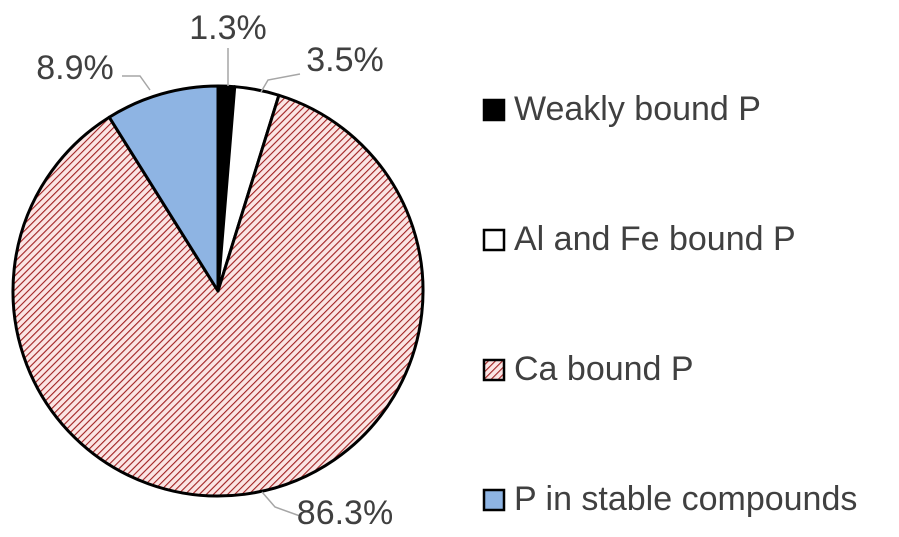 The image size is (899, 537). Describe the element at coordinates (345, 513) in the screenshot. I see `data-label: 86.3%` at that location.